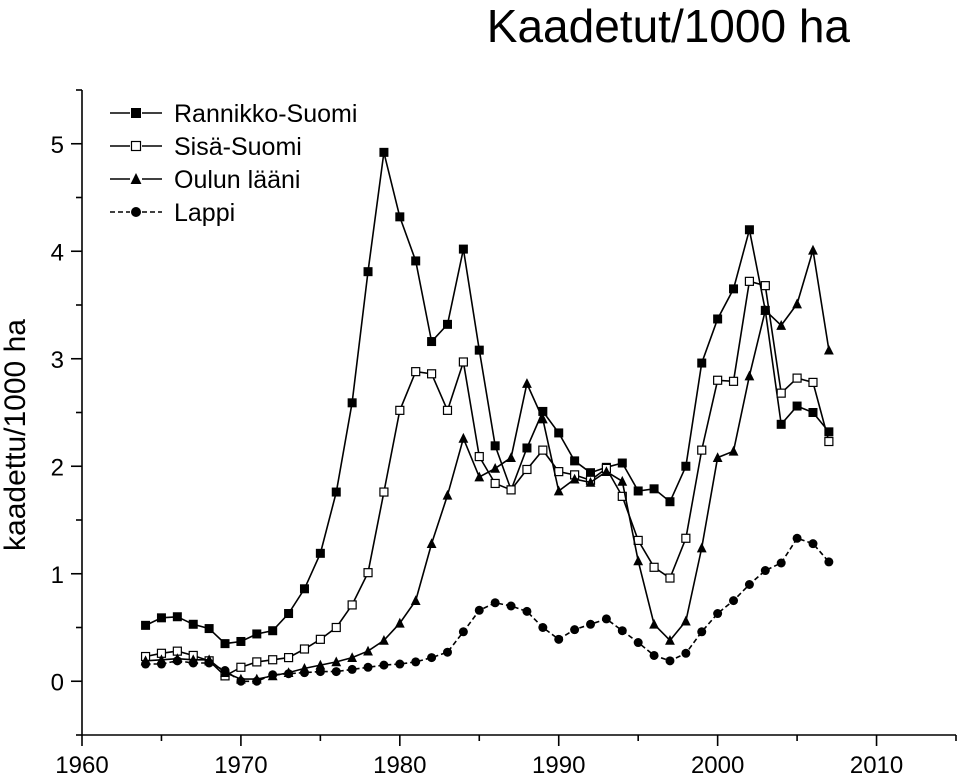 Image resolution: width=960 pixels, height=780 pixels. What do you see at coordinates (717, 765) in the screenshot?
I see `x-tick-label: 2000` at bounding box center [717, 765].